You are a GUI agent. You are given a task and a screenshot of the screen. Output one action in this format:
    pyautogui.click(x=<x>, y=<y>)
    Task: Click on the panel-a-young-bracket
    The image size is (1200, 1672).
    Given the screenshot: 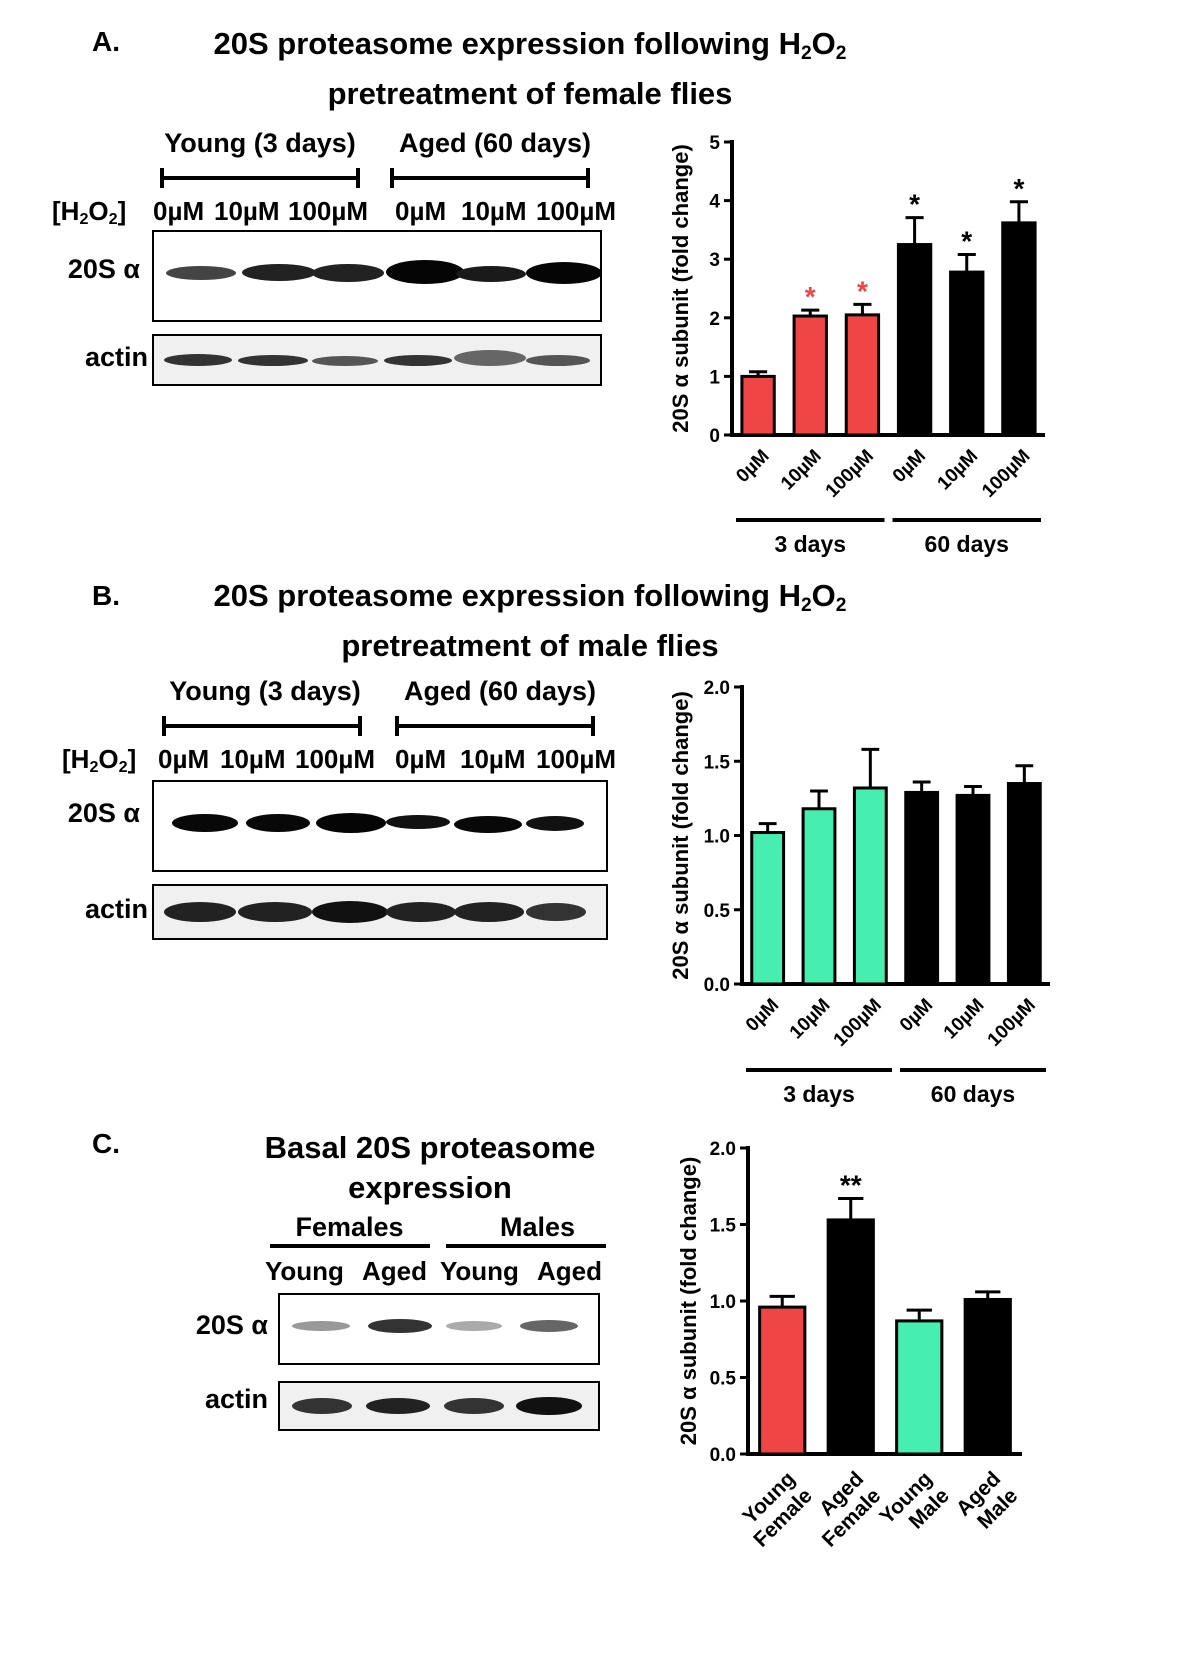 What is the action you would take?
    pyautogui.click(x=260, y=178)
    